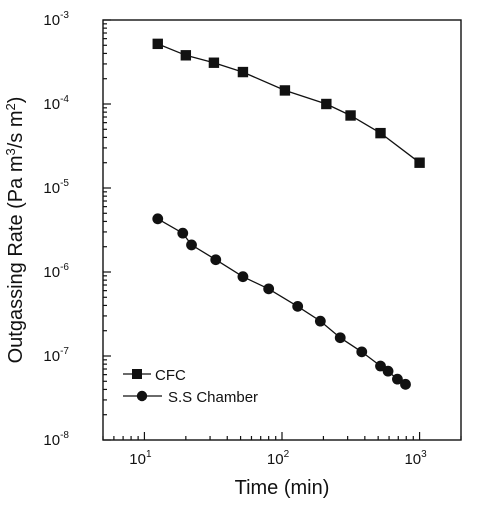 This screenshot has width=485, height=505. I want to click on legend-label-ss-chamber: S.S Chamber, so click(213, 397).